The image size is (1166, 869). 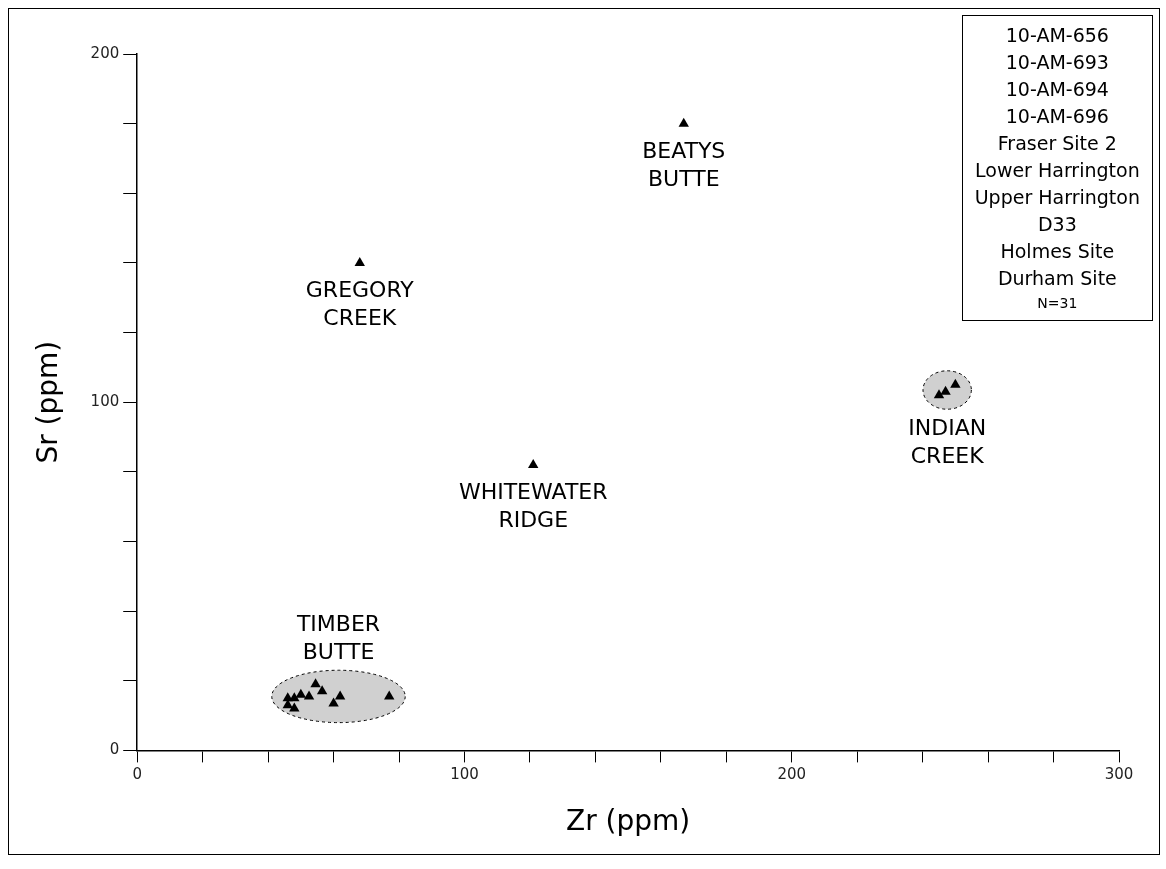 I want to click on series-label: BEATYS BUTTE, so click(x=684, y=164).